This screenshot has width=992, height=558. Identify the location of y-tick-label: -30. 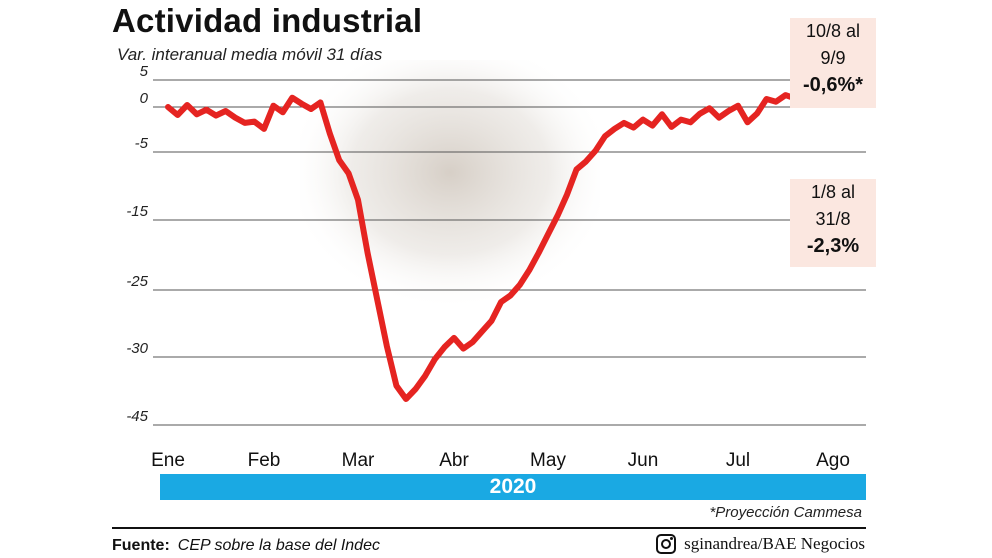
(137, 348).